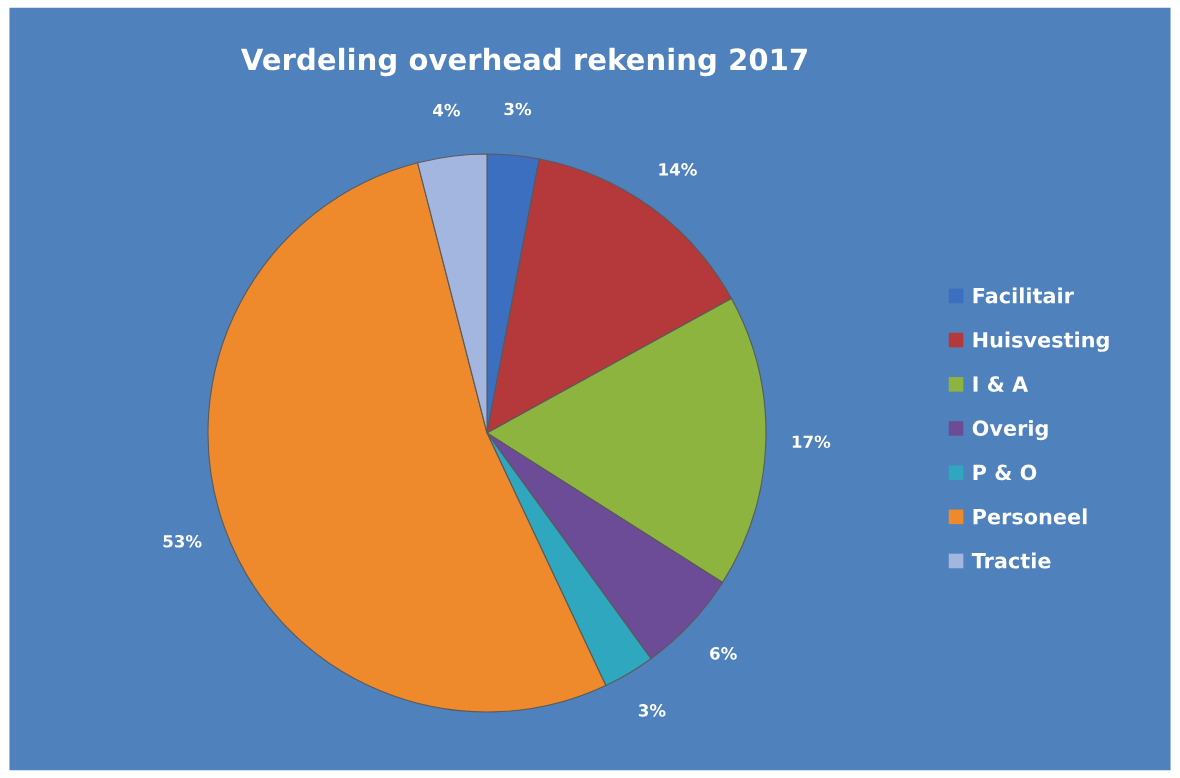 This screenshot has width=1180, height=778. Describe the element at coordinates (723, 653) in the screenshot. I see `data-label: 6%` at that location.